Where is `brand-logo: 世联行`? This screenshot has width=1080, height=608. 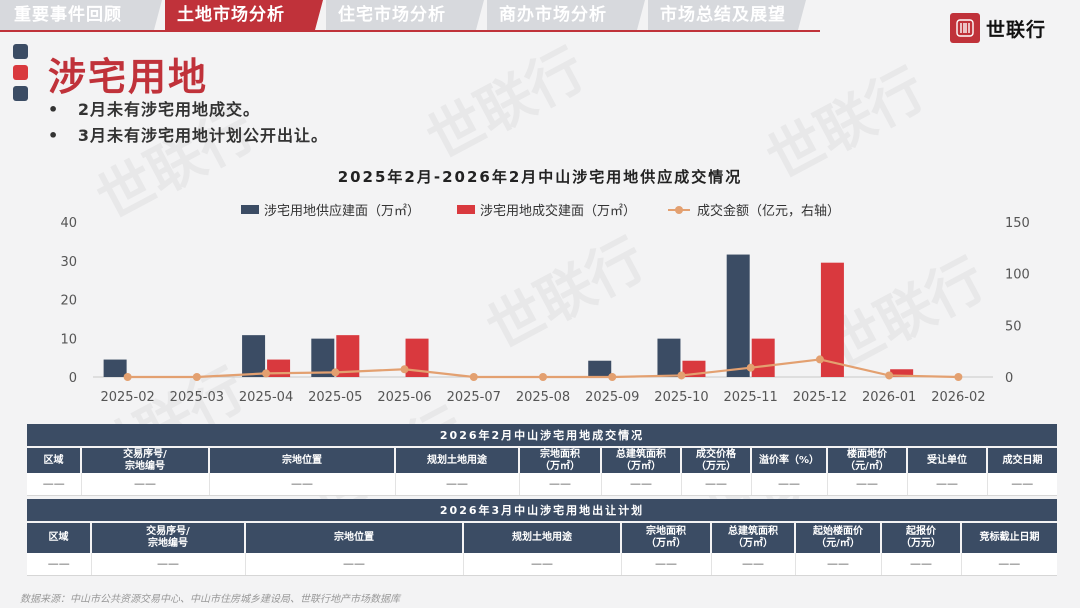
brand-logo: 世联行 is located at coordinates (998, 28).